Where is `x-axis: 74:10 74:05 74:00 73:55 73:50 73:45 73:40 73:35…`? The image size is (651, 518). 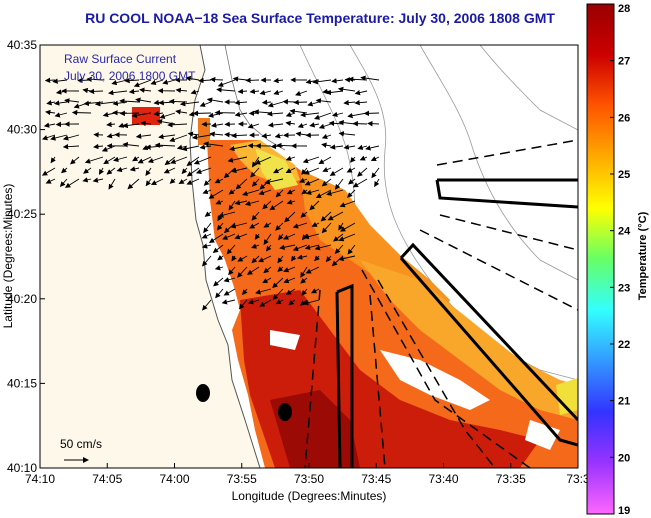
x-axis: 74:10 74:05 74:00 73:55 73:50 73:45 73:40 73:35… is located at coordinates (307, 474).